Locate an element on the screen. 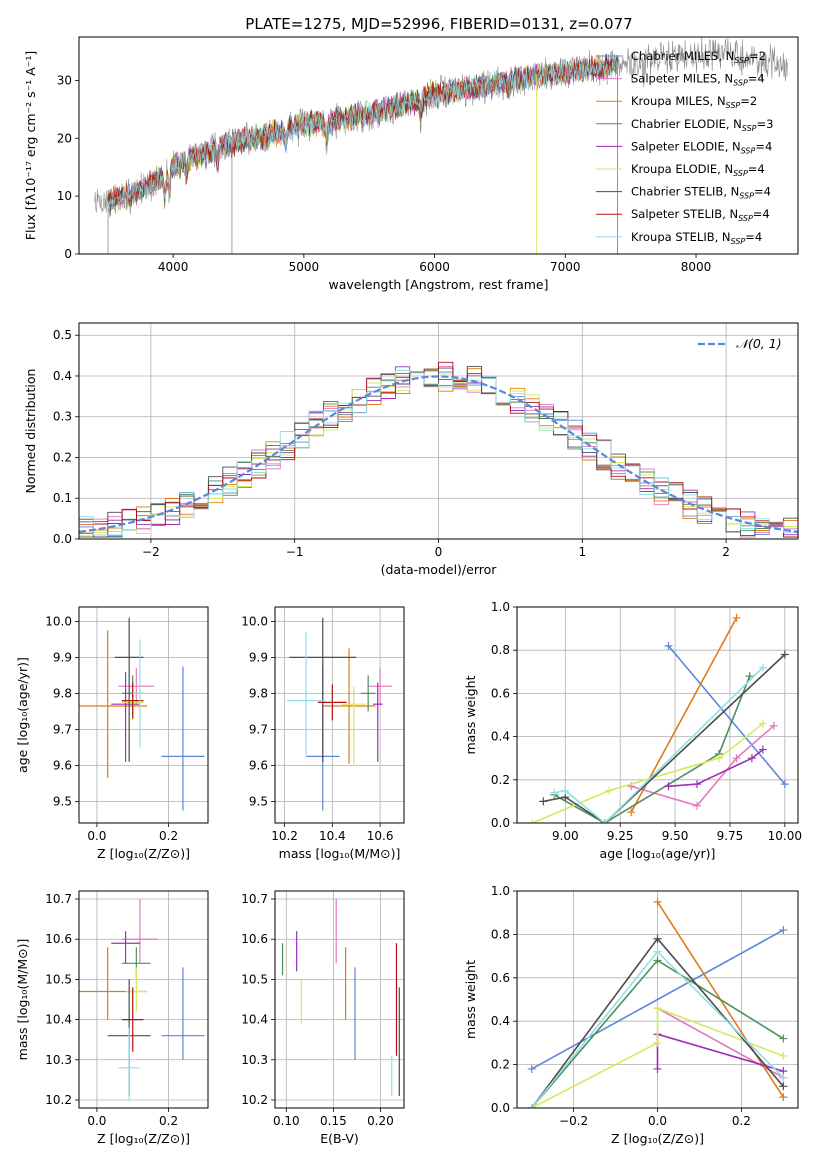 This screenshot has height=1170, width=819. y-tick-label: 0.6 is located at coordinates (500, 693).